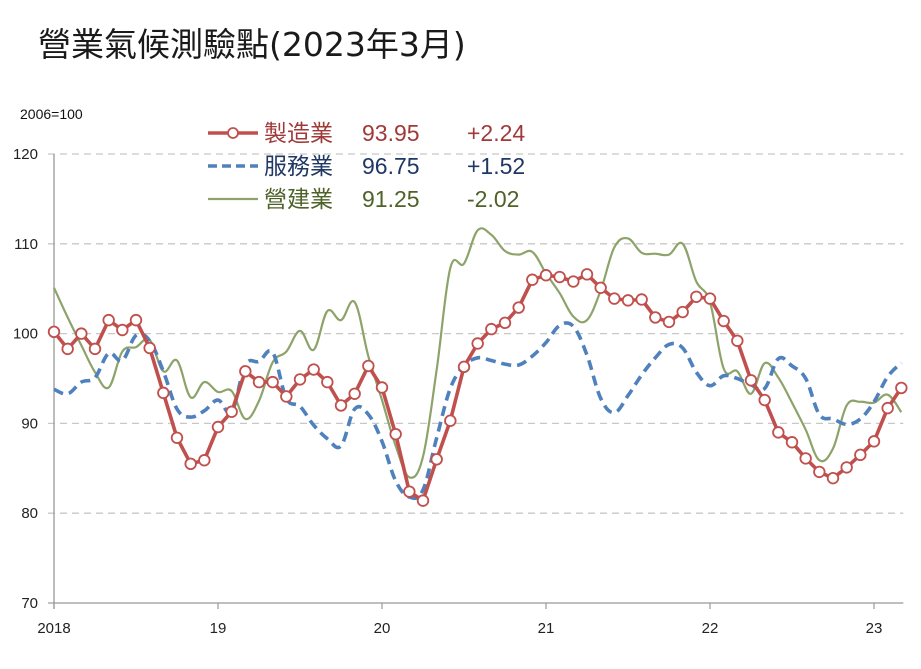 Image resolution: width=921 pixels, height=669 pixels. I want to click on y-tick-label: 120, so click(25, 154).